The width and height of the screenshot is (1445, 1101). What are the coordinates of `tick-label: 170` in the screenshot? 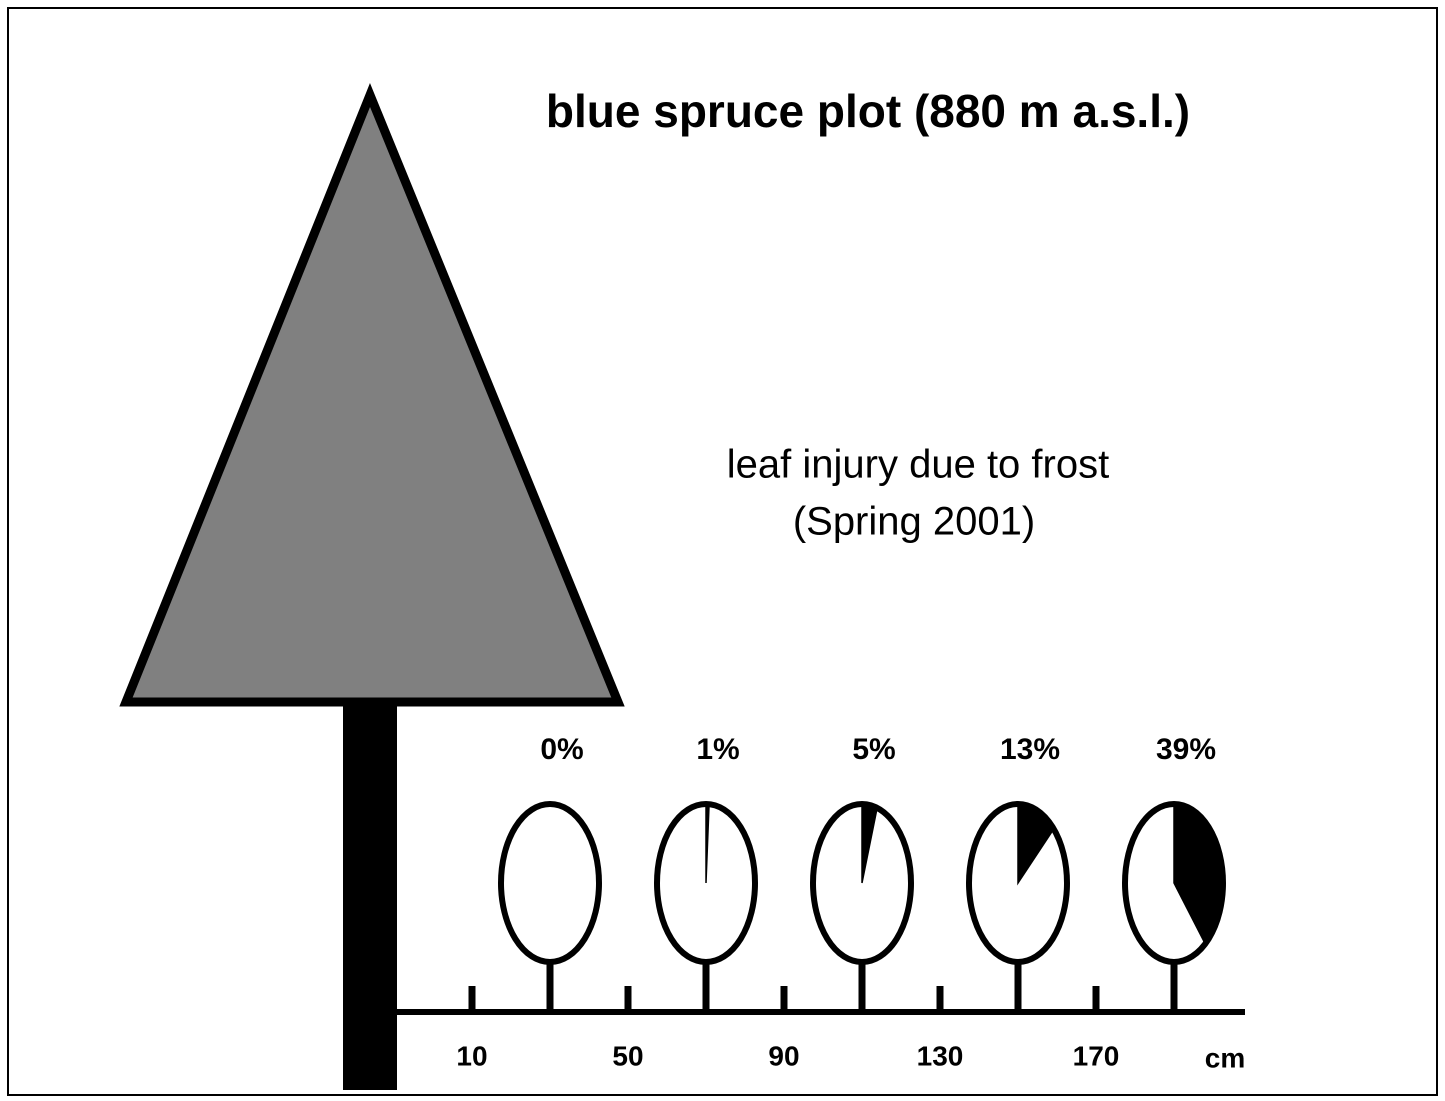 It's located at (1096, 1055).